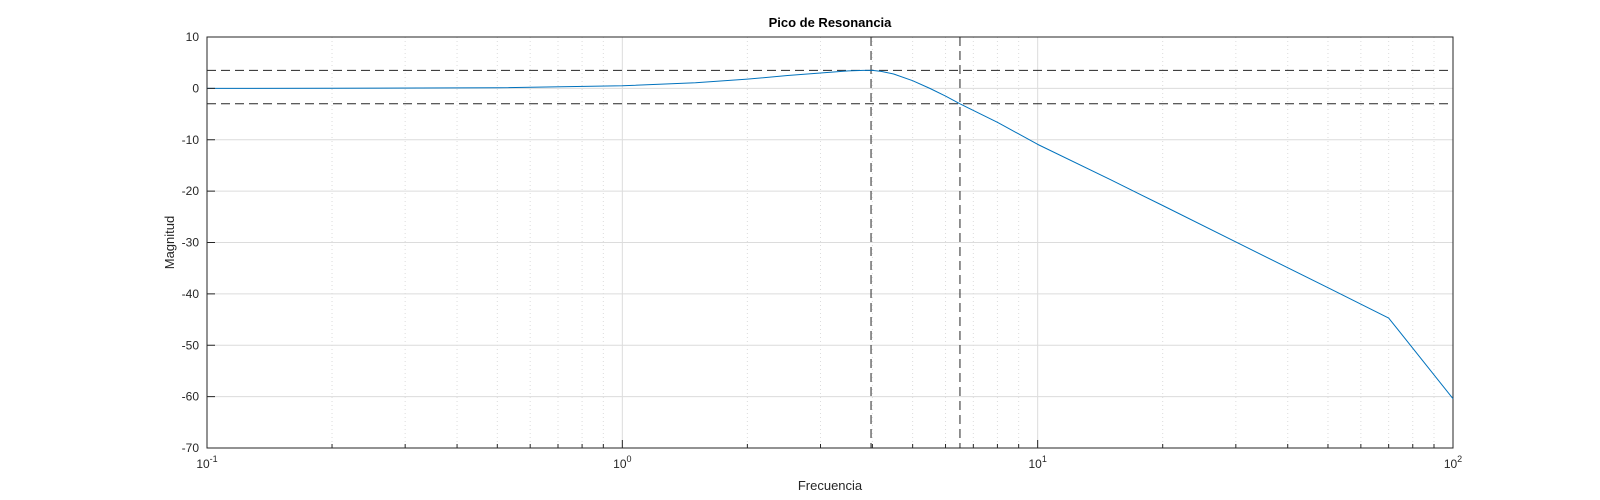 Image resolution: width=1600 pixels, height=500 pixels. Describe the element at coordinates (169, 242) in the screenshot. I see `y-axis-label: Magnitud` at that location.